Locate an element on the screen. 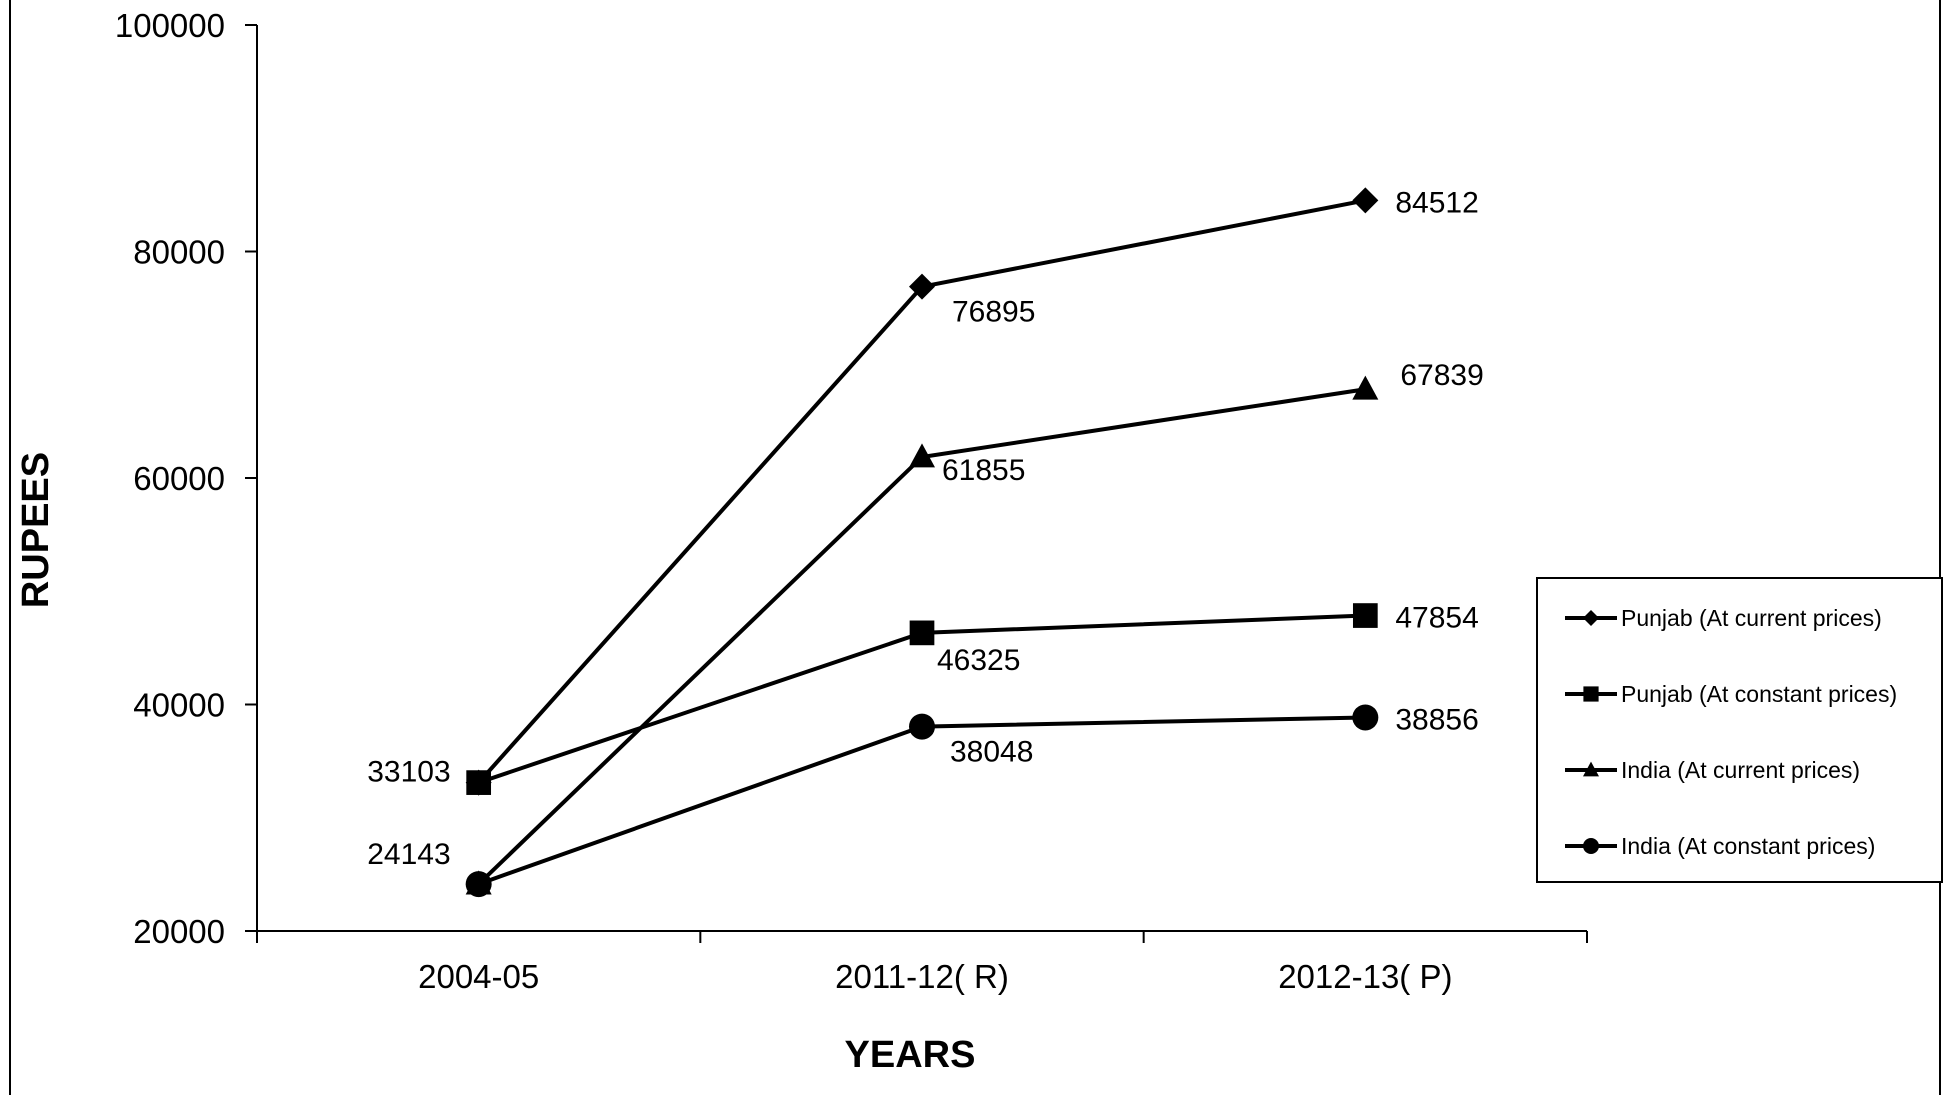 This screenshot has height=1095, width=1950. legend-entry: India (At current prices) is located at coordinates (1712, 770).